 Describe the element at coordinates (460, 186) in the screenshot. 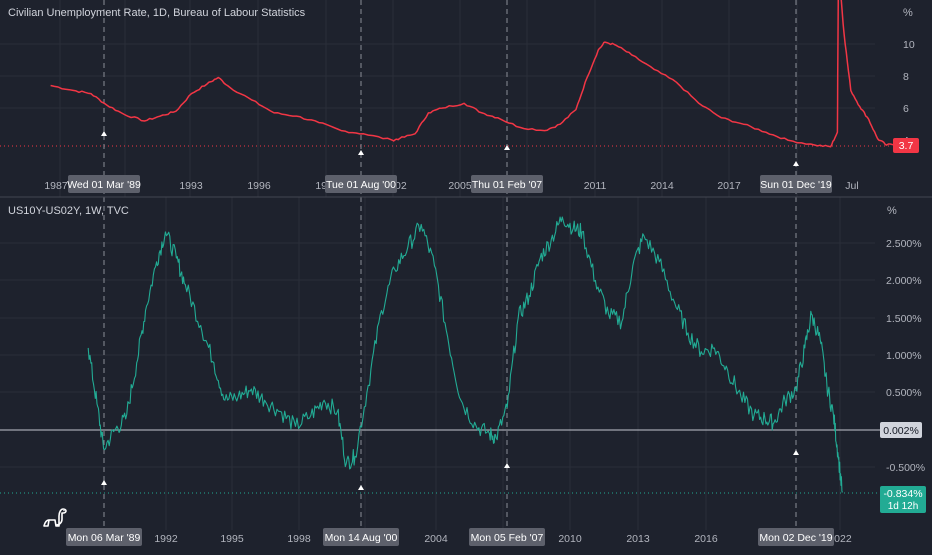

I see `x-tick-label: 2005` at that location.